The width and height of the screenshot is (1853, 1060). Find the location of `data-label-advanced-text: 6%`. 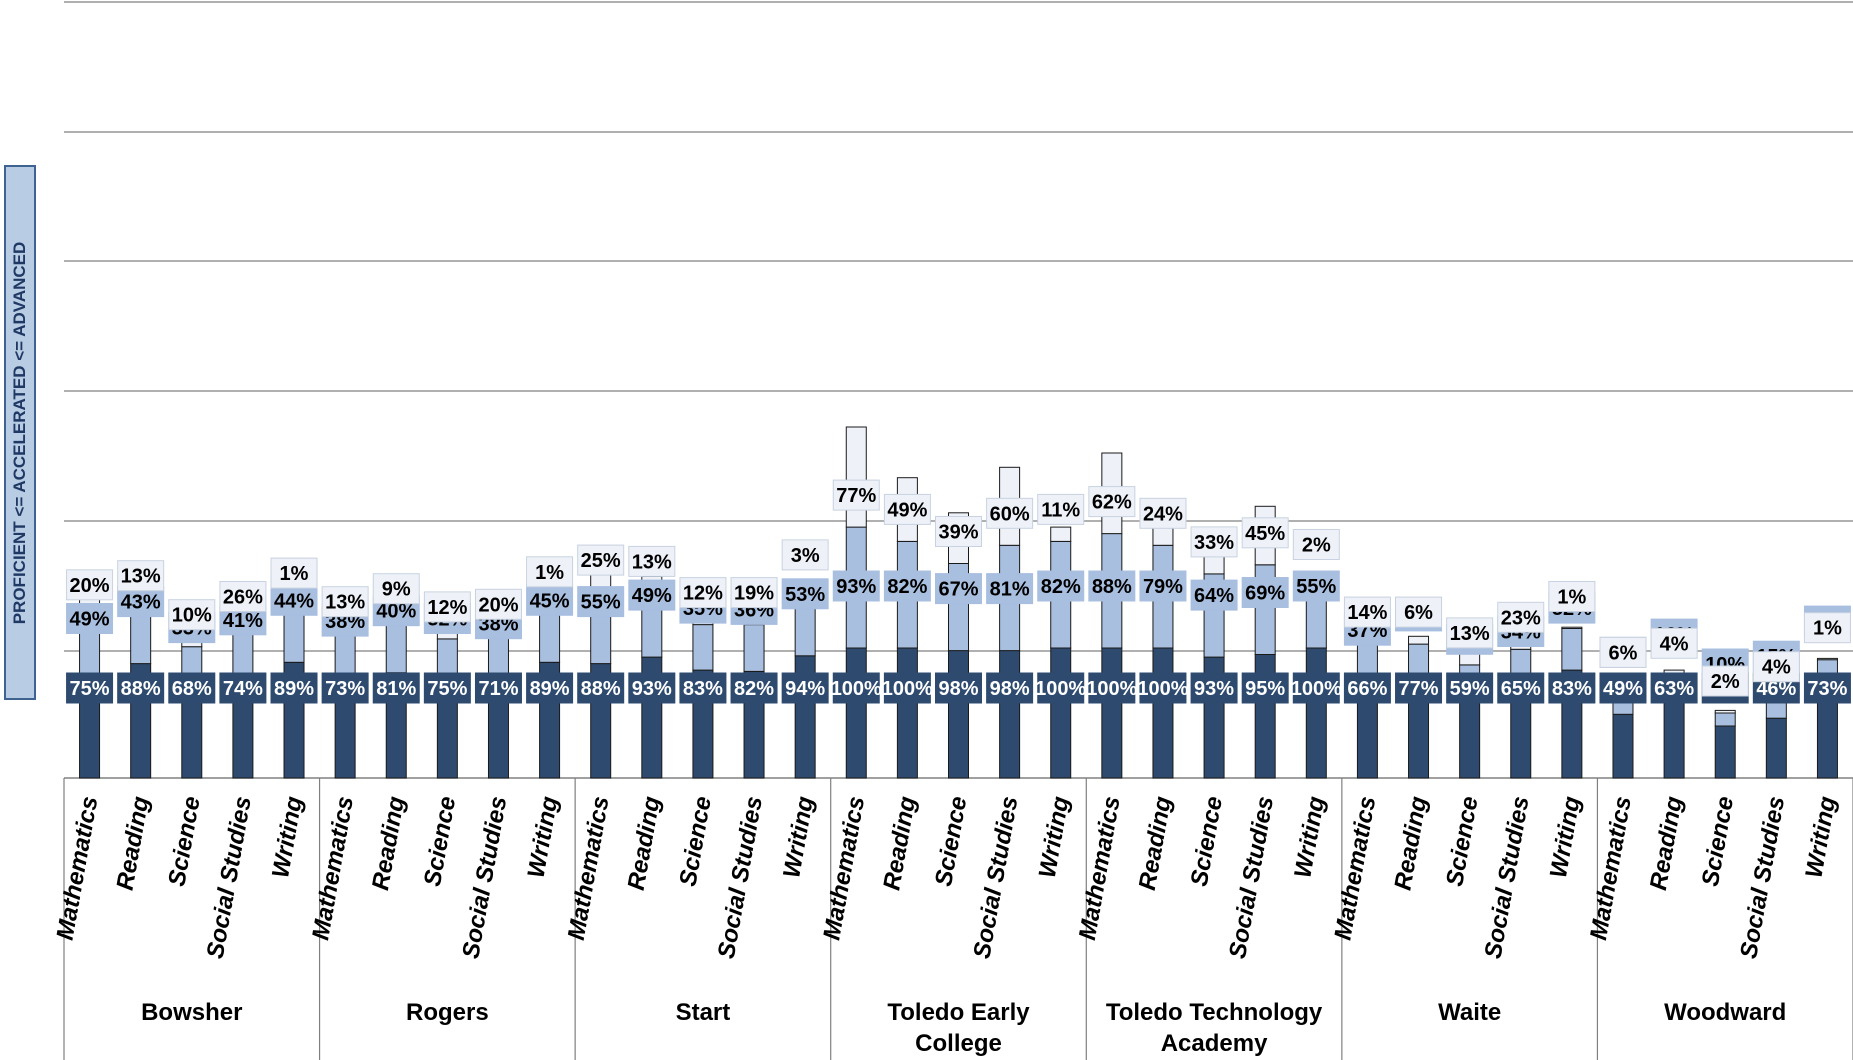

data-label-advanced-text: 6% is located at coordinates (1623, 653).